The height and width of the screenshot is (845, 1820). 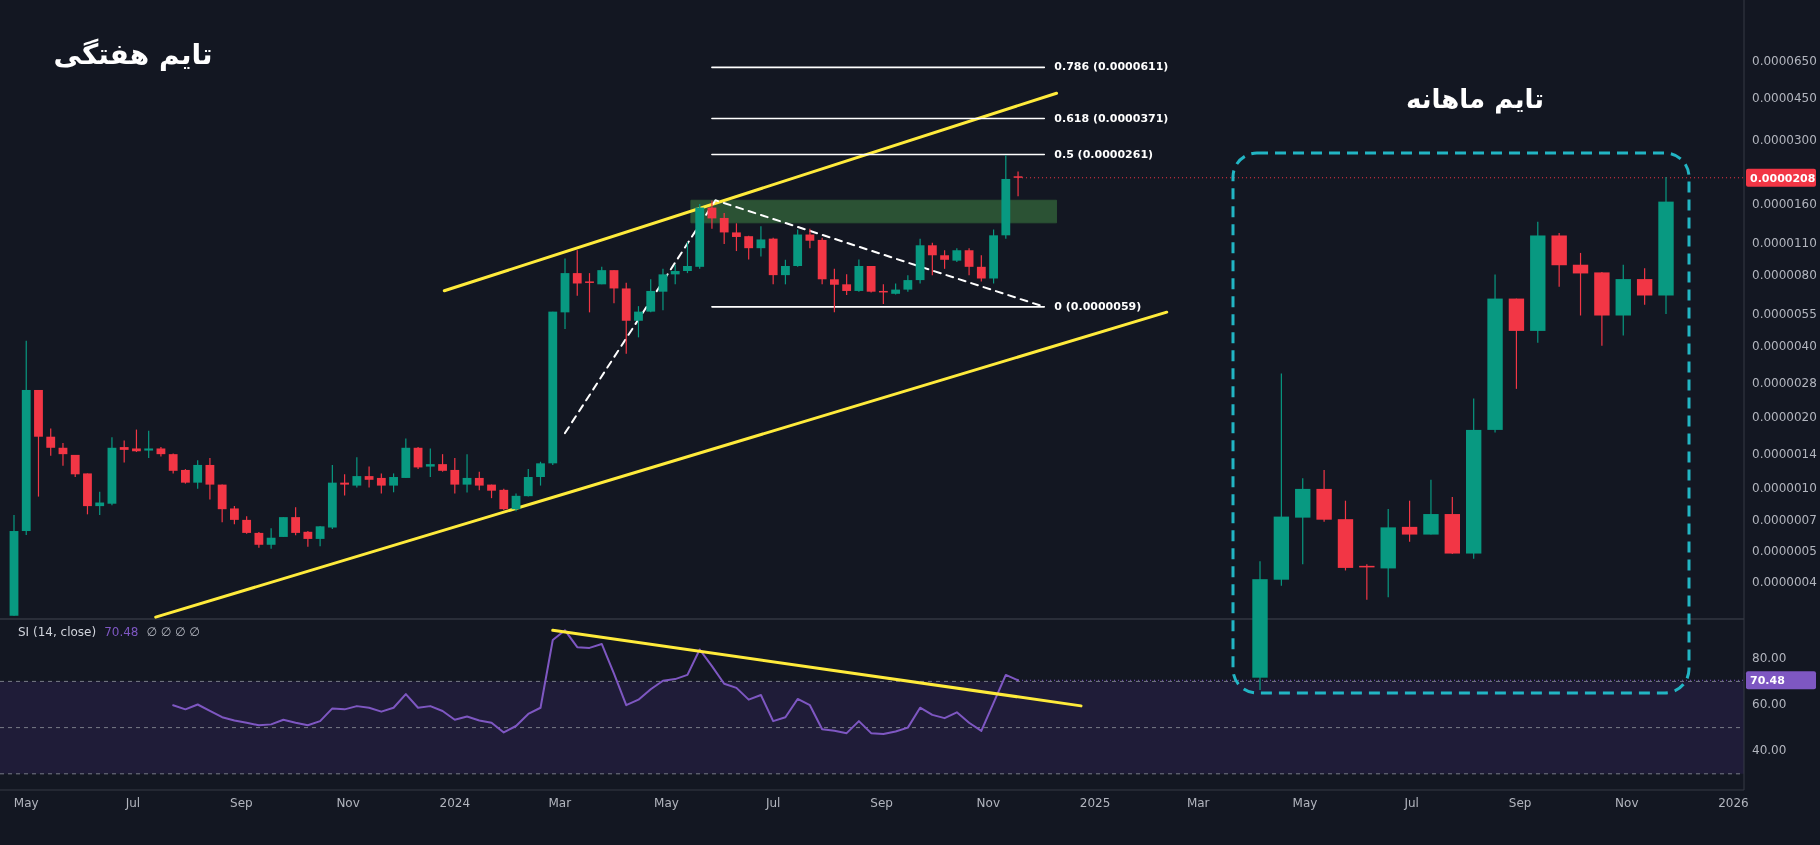 I want to click on x-tick-label: 2024, so click(x=455, y=803).